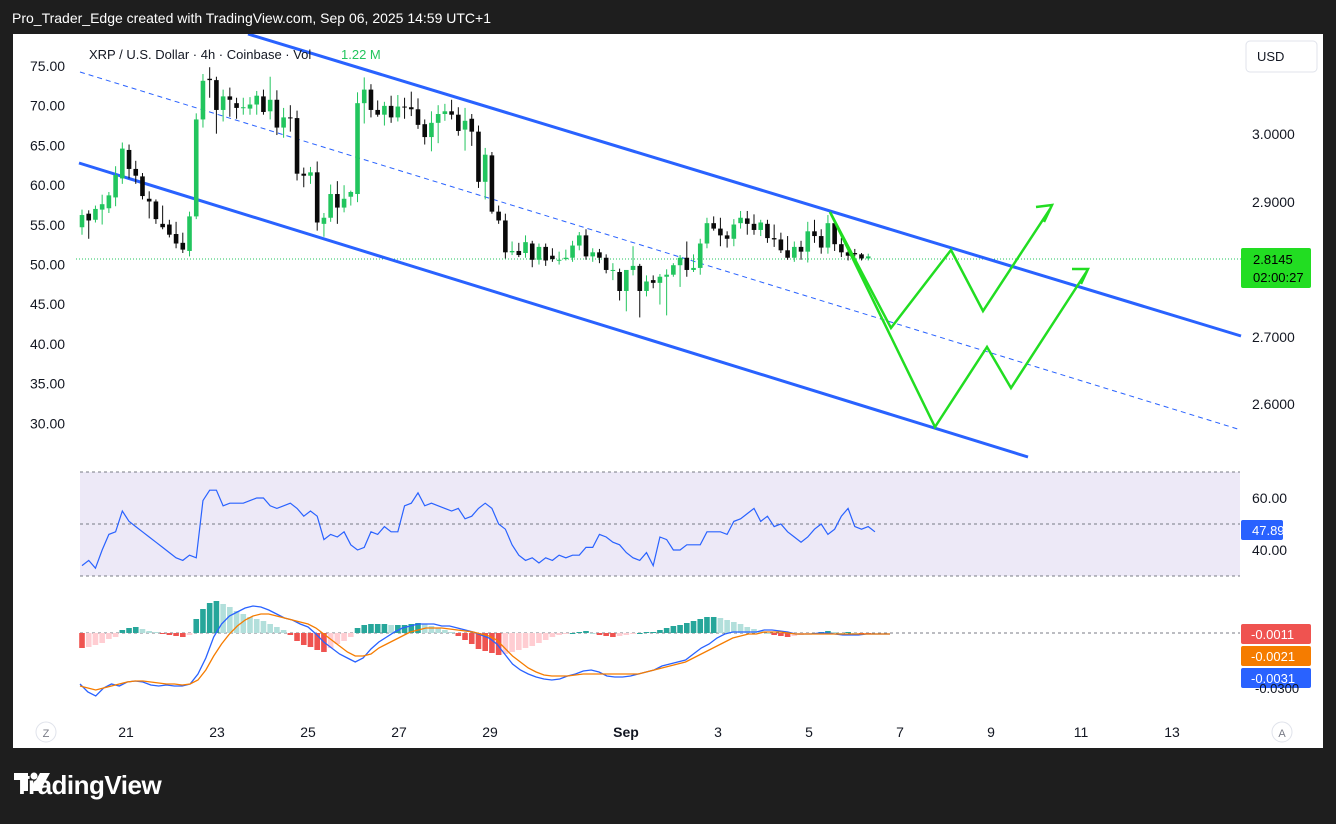 This screenshot has height=824, width=1336. I want to click on tradingview-logo: TradingView, so click(88, 785).